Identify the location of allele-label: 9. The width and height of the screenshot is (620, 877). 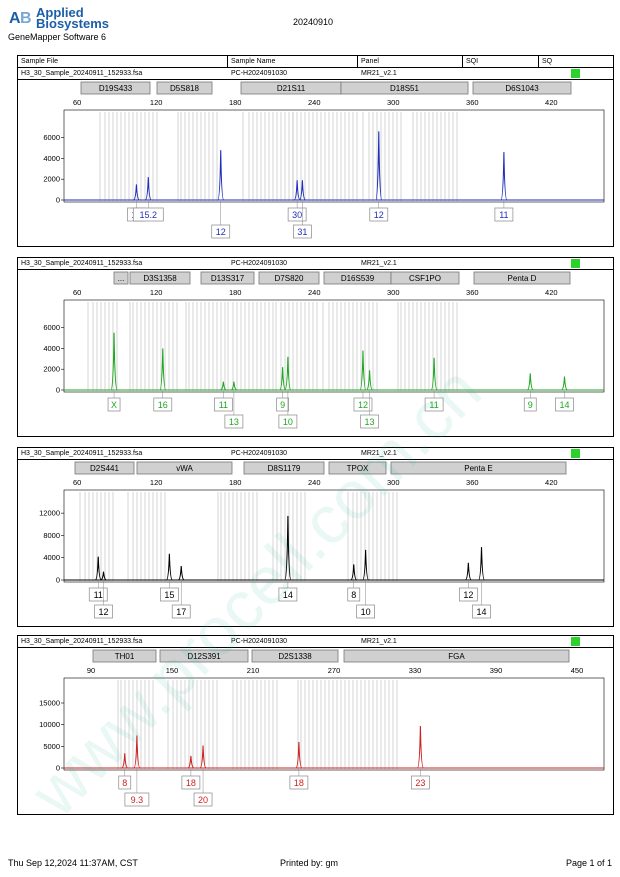
(530, 405).